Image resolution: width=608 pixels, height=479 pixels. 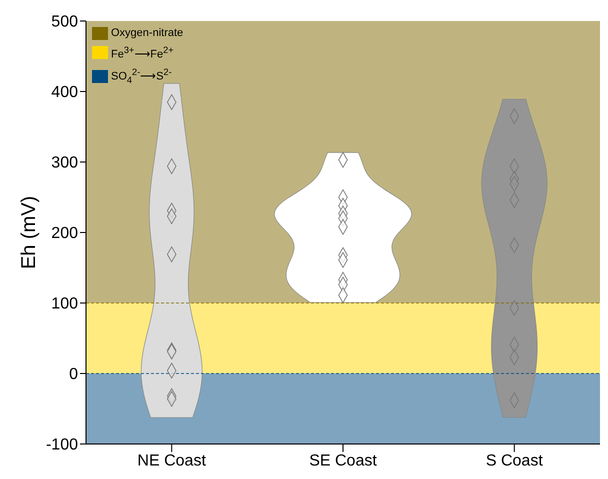 What do you see at coordinates (29, 233) in the screenshot?
I see `y-axis-title: Eh (mV)` at bounding box center [29, 233].